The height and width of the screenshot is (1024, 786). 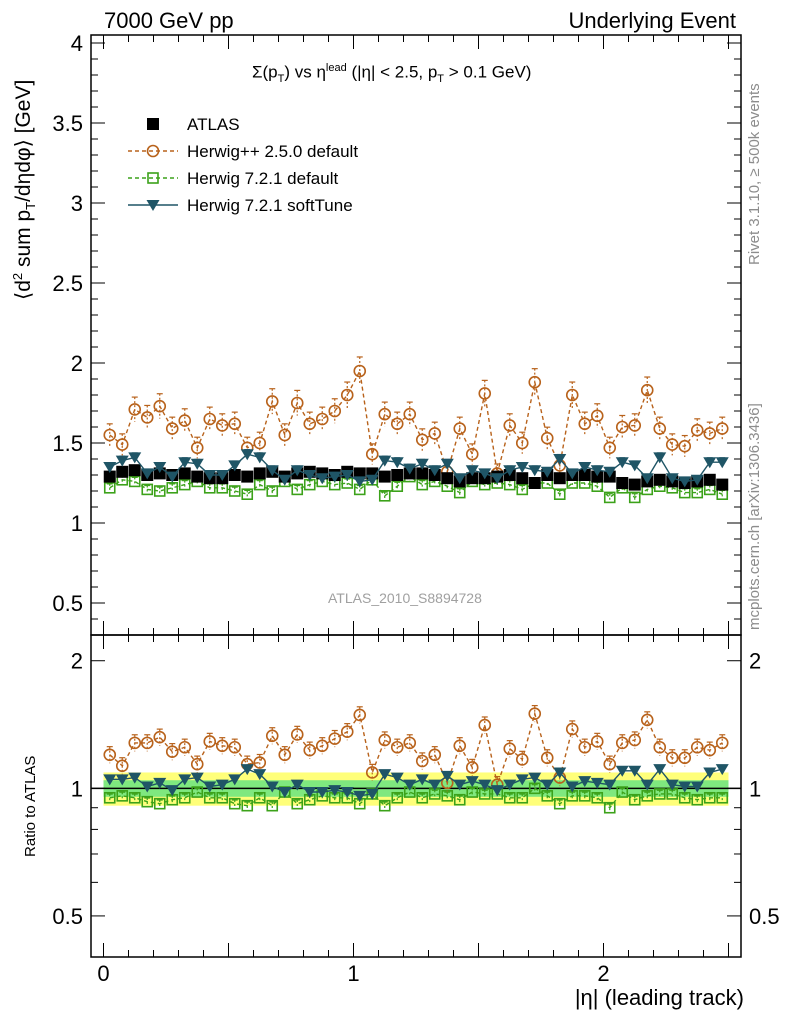 I want to click on legend-label: Herwig++ 2.5.0 default, so click(x=272, y=151).